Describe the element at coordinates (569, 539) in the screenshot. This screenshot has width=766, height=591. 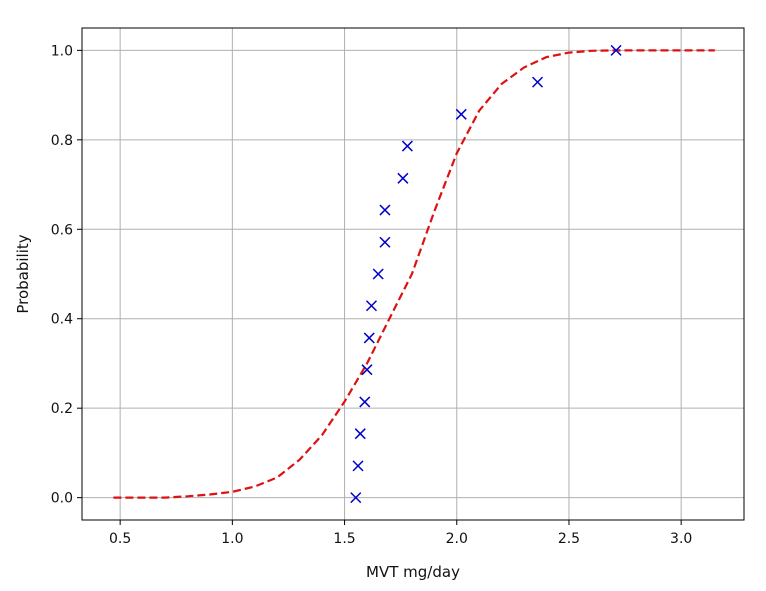
I see `x-tick-label: 2.5` at that location.